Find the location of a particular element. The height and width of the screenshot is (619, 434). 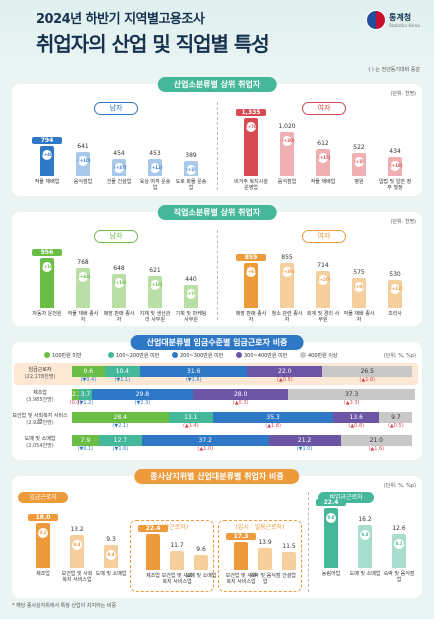

bar-value: 621 is located at coordinates (155, 270).